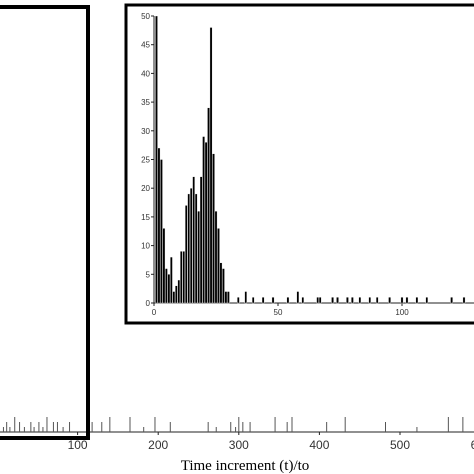 The image size is (474, 474). I want to click on inset-y-tick-label: 50, so click(145, 16).